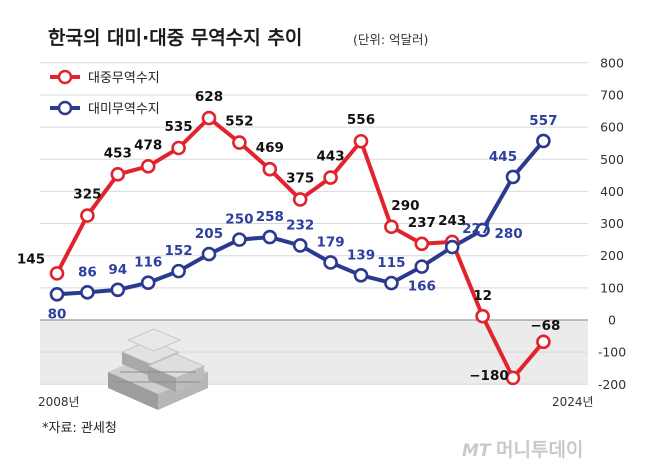 The width and height of the screenshot is (654, 476). Describe the element at coordinates (65, 77) in the screenshot. I see `legend-marker-china` at that location.